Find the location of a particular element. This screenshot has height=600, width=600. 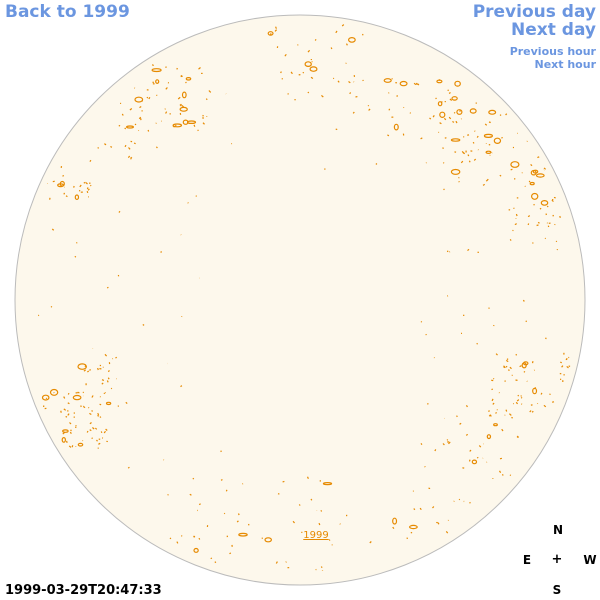

year-link: 1999 is located at coordinates (315, 535).